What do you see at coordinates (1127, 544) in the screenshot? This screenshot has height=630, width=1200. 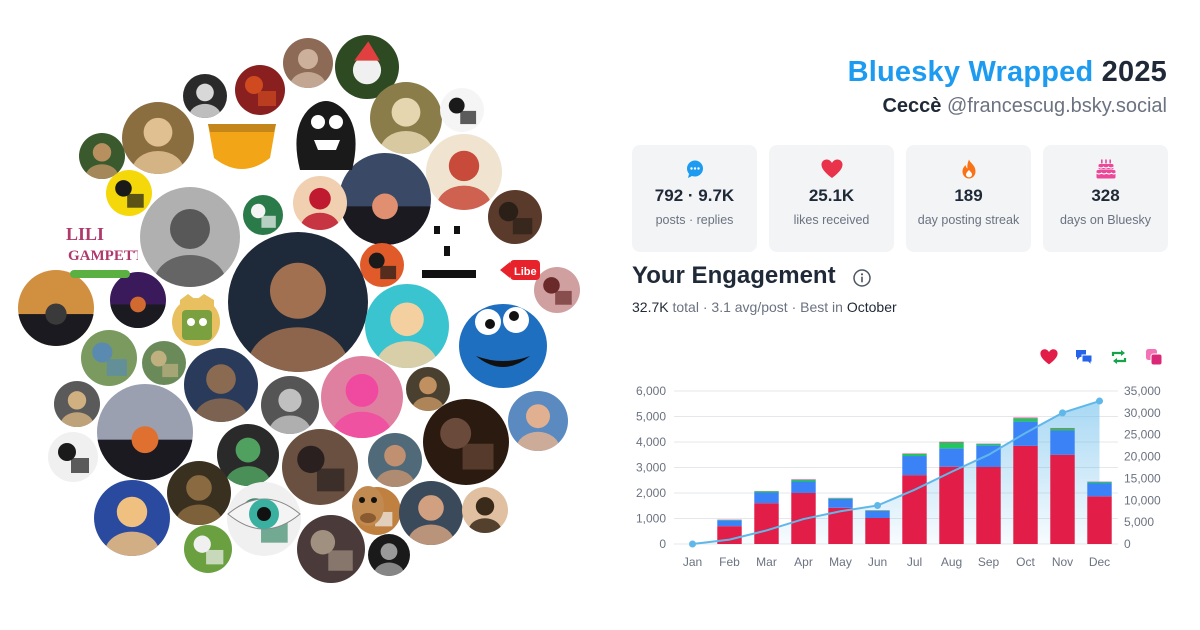 I see `y2-tick-label: 0` at bounding box center [1127, 544].